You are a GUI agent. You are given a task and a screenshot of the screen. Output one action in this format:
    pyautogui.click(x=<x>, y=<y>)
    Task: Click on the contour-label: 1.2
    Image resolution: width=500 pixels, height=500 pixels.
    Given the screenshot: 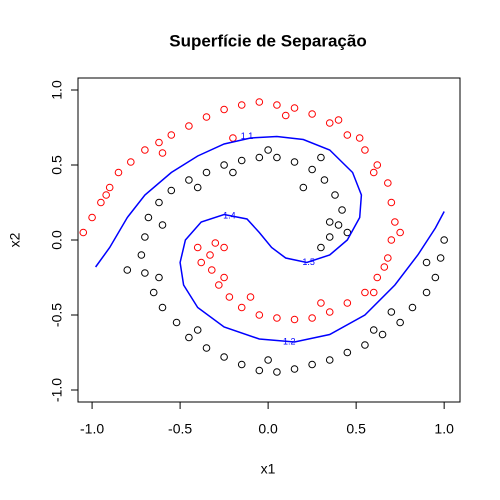 What is the action you would take?
    pyautogui.click(x=289, y=341)
    